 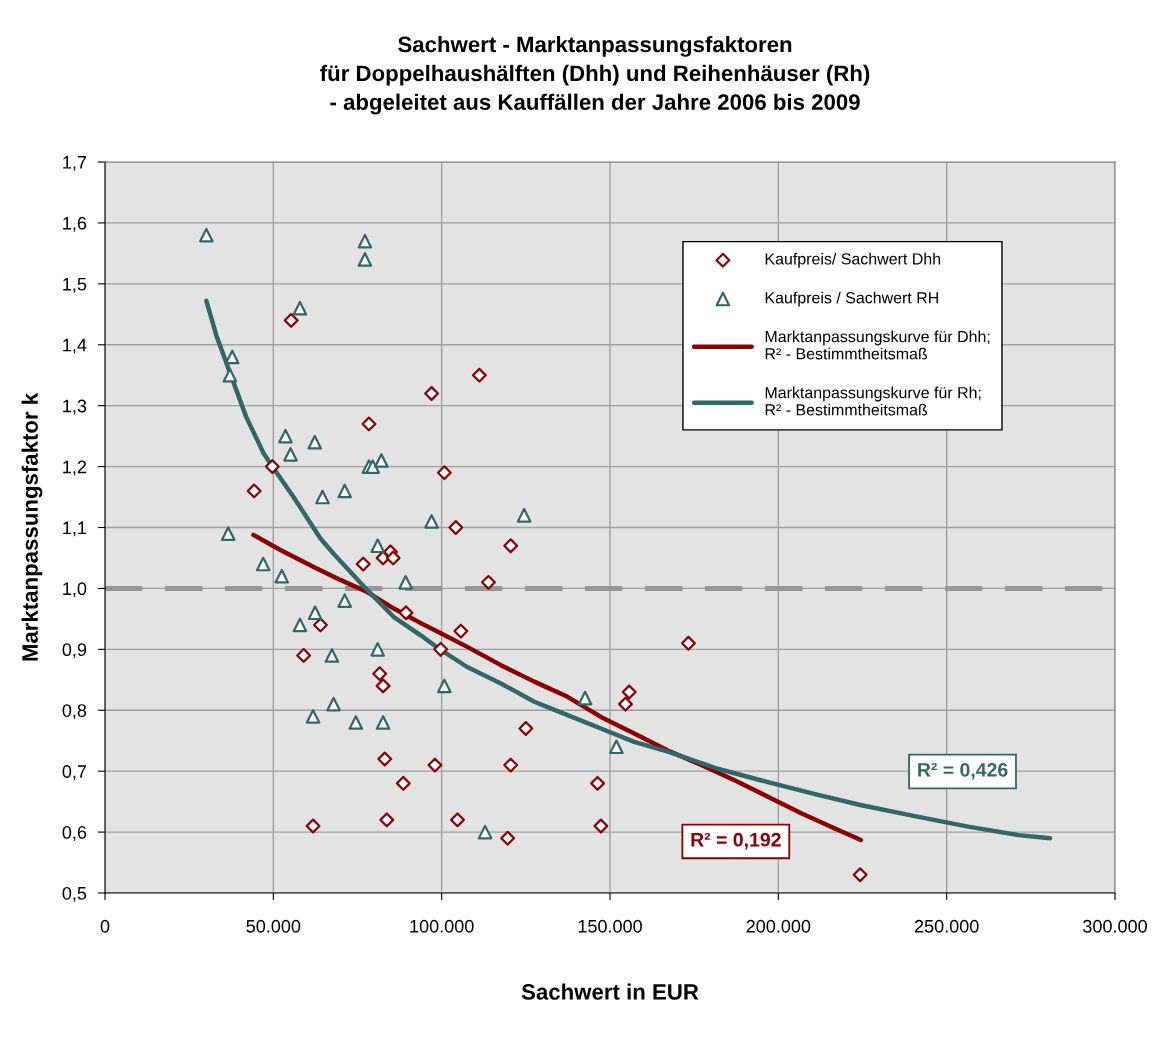 I want to click on y-tick-label: 0,8, so click(x=74, y=712).